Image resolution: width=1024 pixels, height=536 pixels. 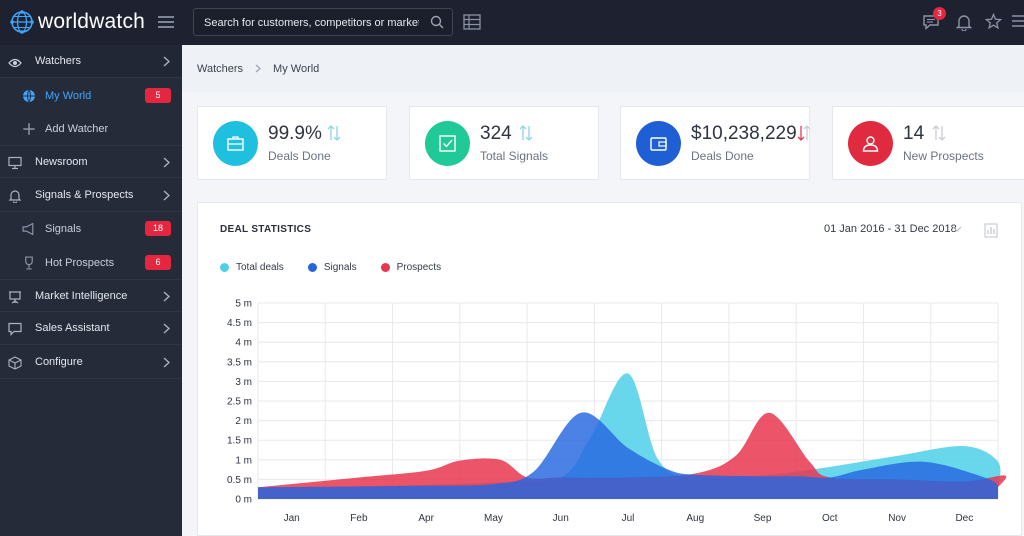 What do you see at coordinates (239, 441) in the screenshot?
I see `y-tick-label: 1.5 m` at bounding box center [239, 441].